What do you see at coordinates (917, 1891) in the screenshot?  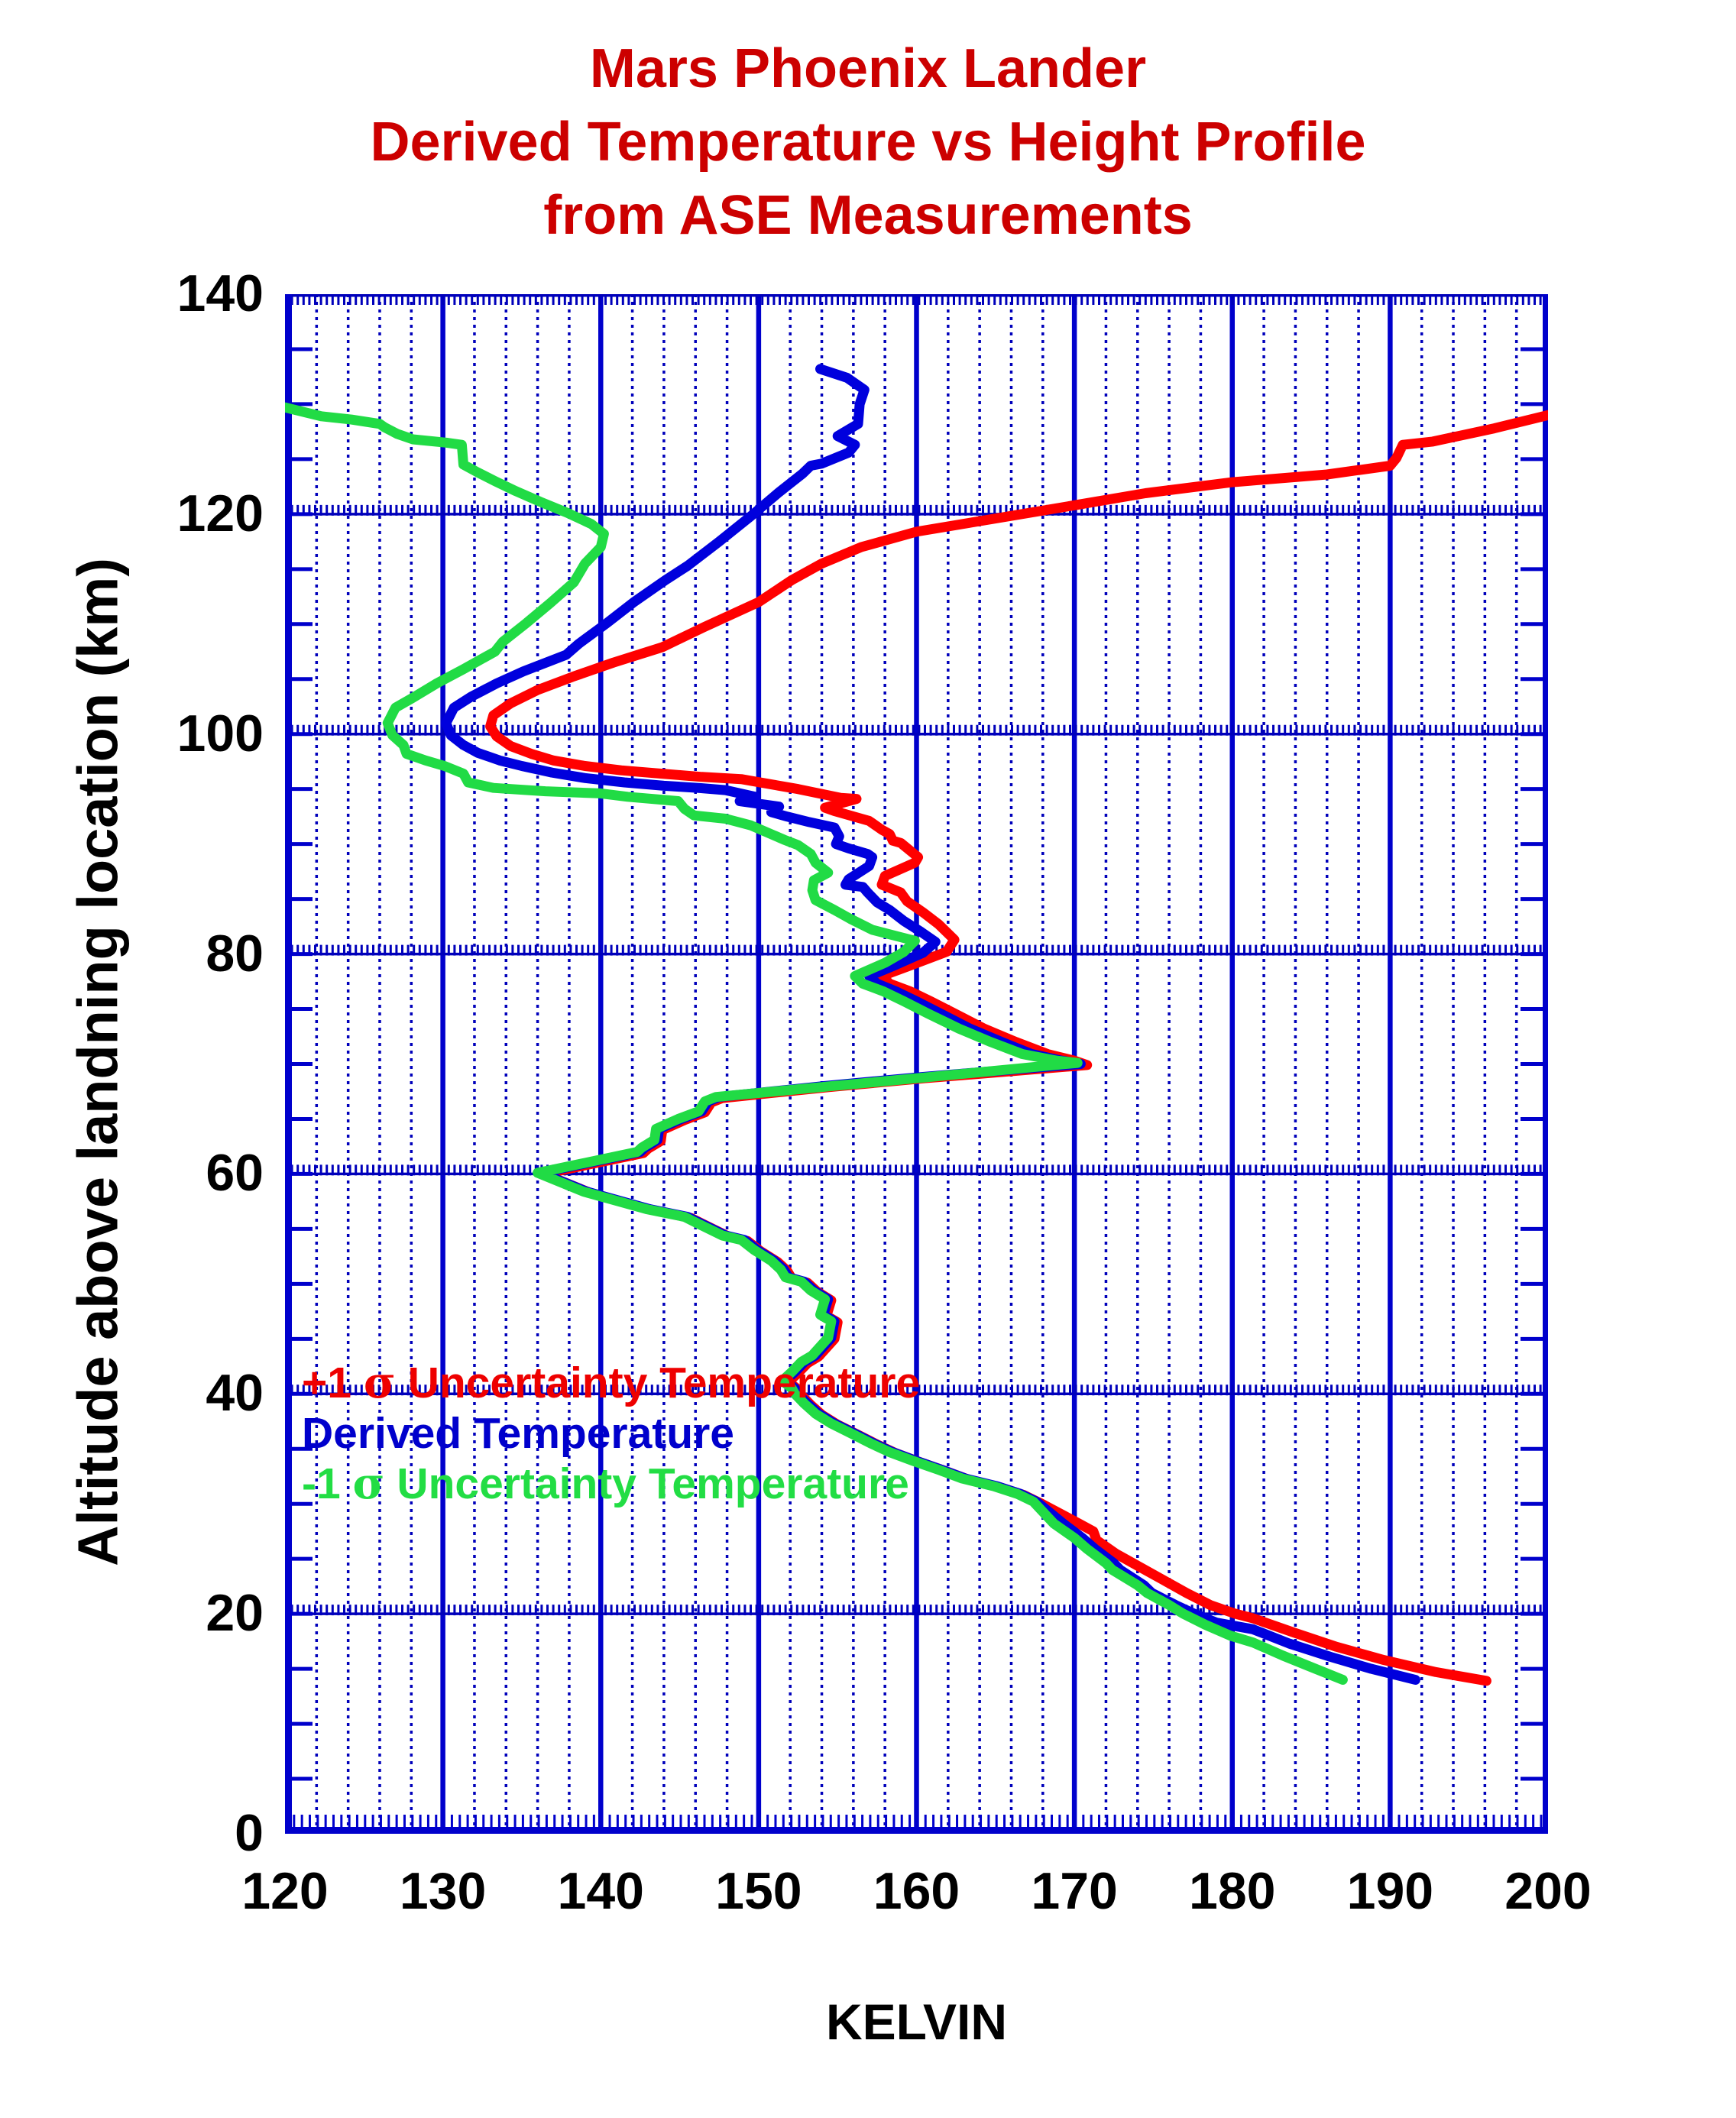 I see `x-tick-label-160: 160` at bounding box center [917, 1891].